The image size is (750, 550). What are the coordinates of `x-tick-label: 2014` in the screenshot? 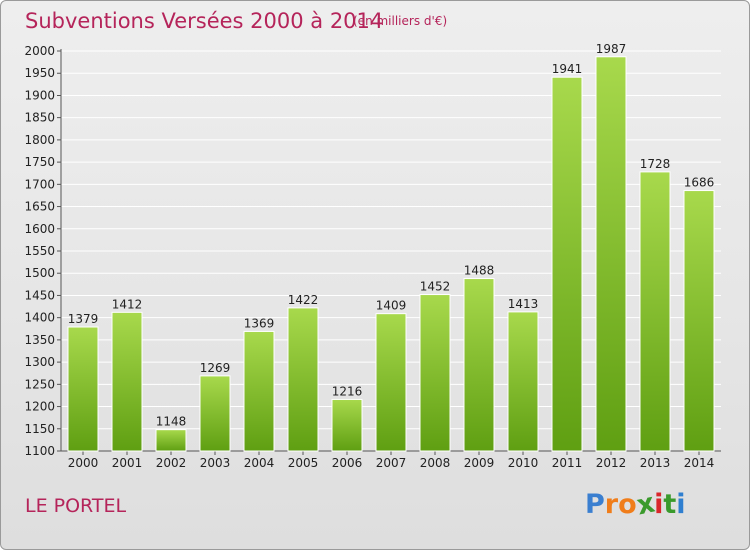 It's located at (699, 463).